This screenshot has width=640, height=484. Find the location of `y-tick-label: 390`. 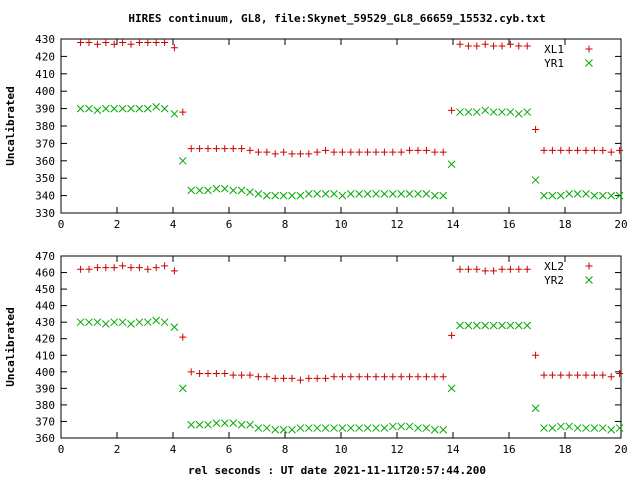

y-tick-label: 390 is located at coordinates (45, 109).